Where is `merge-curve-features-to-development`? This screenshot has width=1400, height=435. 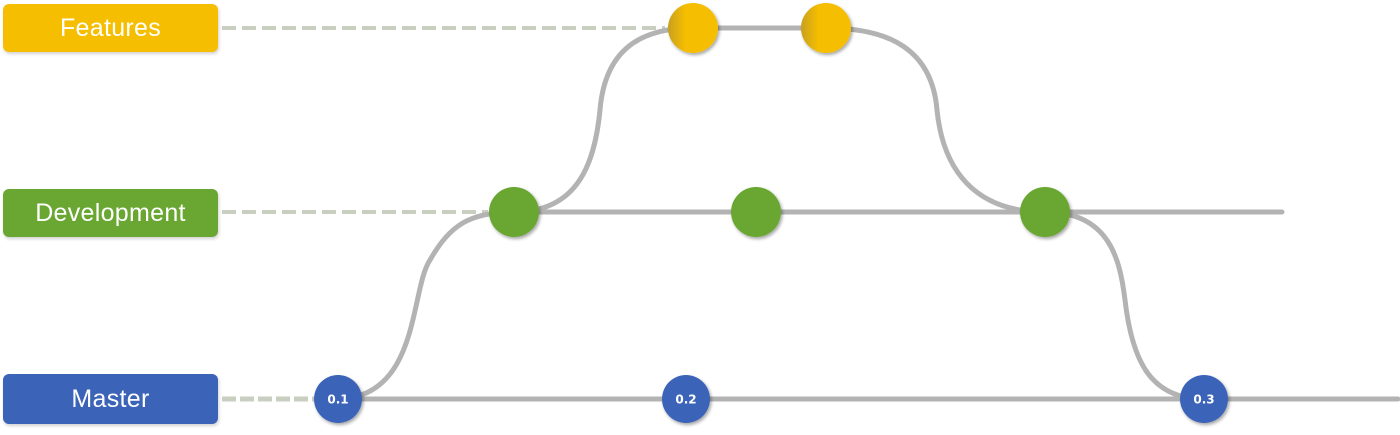
merge-curve-features-to-development is located at coordinates (935, 120).